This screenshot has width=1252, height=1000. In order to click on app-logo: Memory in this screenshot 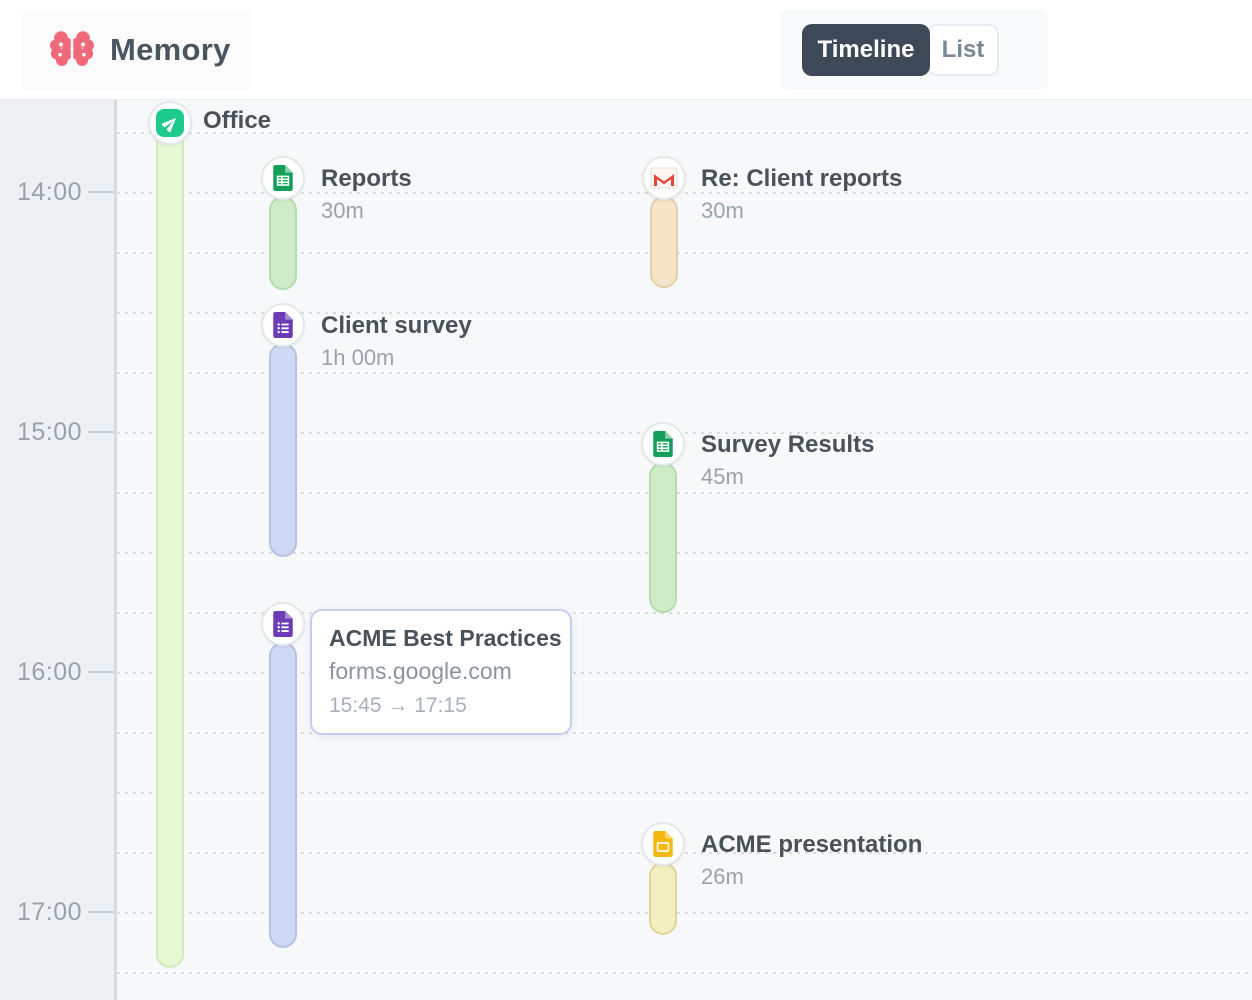, I will do `click(137, 50)`.